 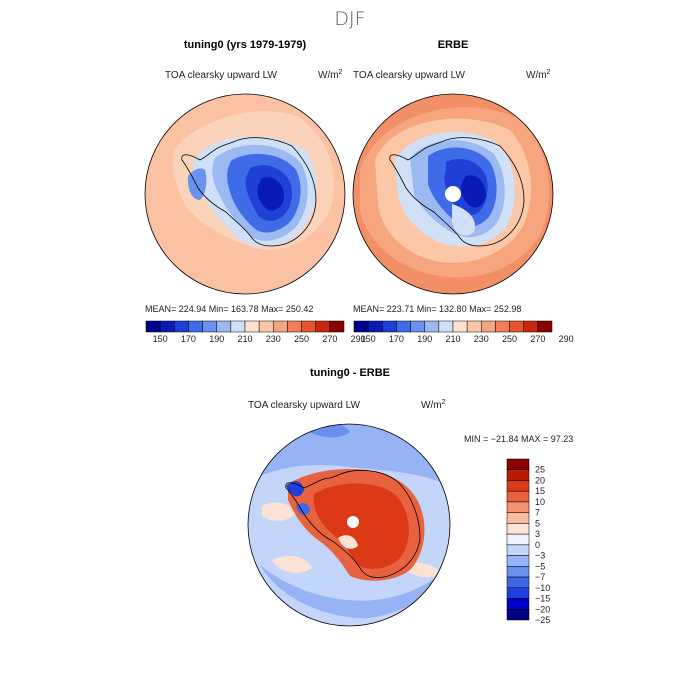 What do you see at coordinates (537, 545) in the screenshot?
I see `colorbar-difference-tick-label: 0` at bounding box center [537, 545].